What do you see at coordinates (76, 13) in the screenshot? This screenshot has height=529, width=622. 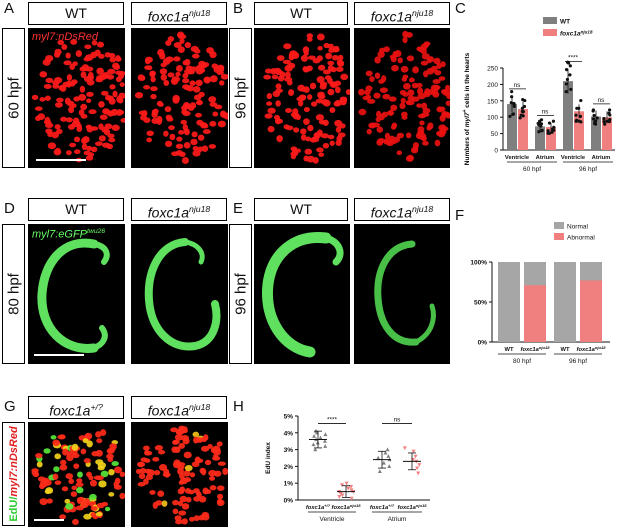 I see `genotype-label-wt: WT` at bounding box center [76, 13].